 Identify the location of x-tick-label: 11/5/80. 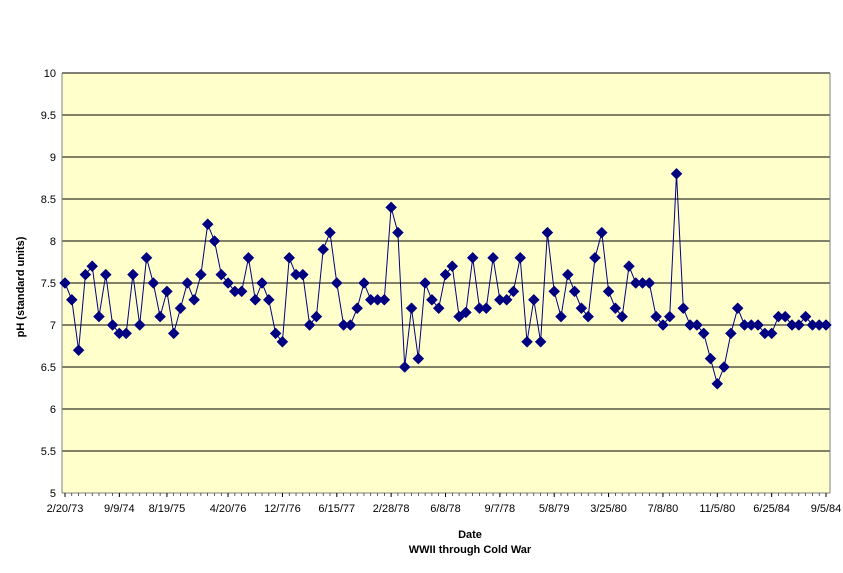
(717, 509).